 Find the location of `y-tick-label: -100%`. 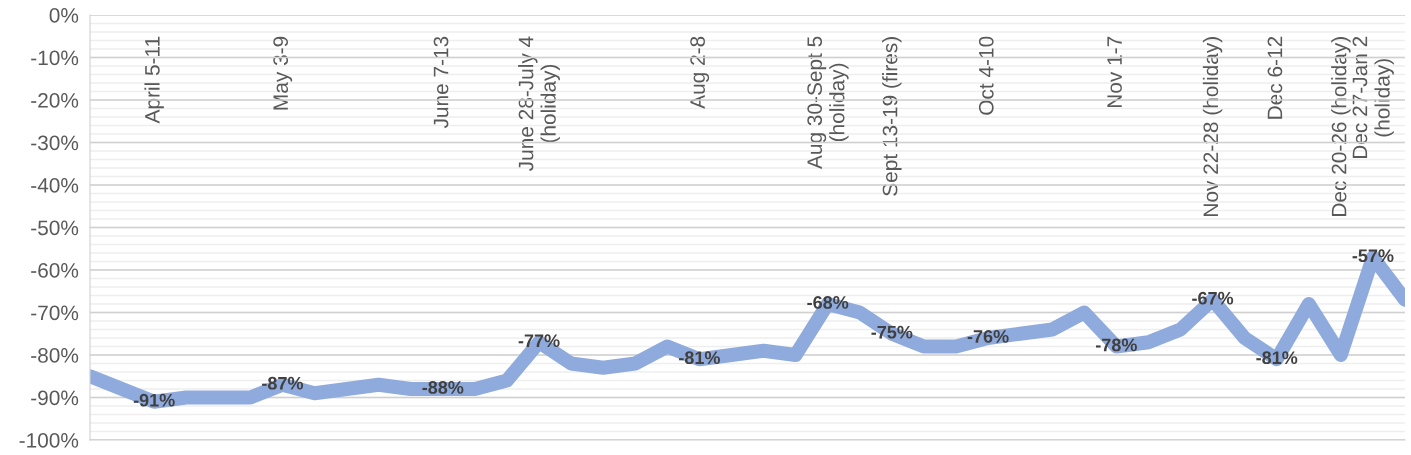

y-tick-label: -100% is located at coordinates (49, 440).